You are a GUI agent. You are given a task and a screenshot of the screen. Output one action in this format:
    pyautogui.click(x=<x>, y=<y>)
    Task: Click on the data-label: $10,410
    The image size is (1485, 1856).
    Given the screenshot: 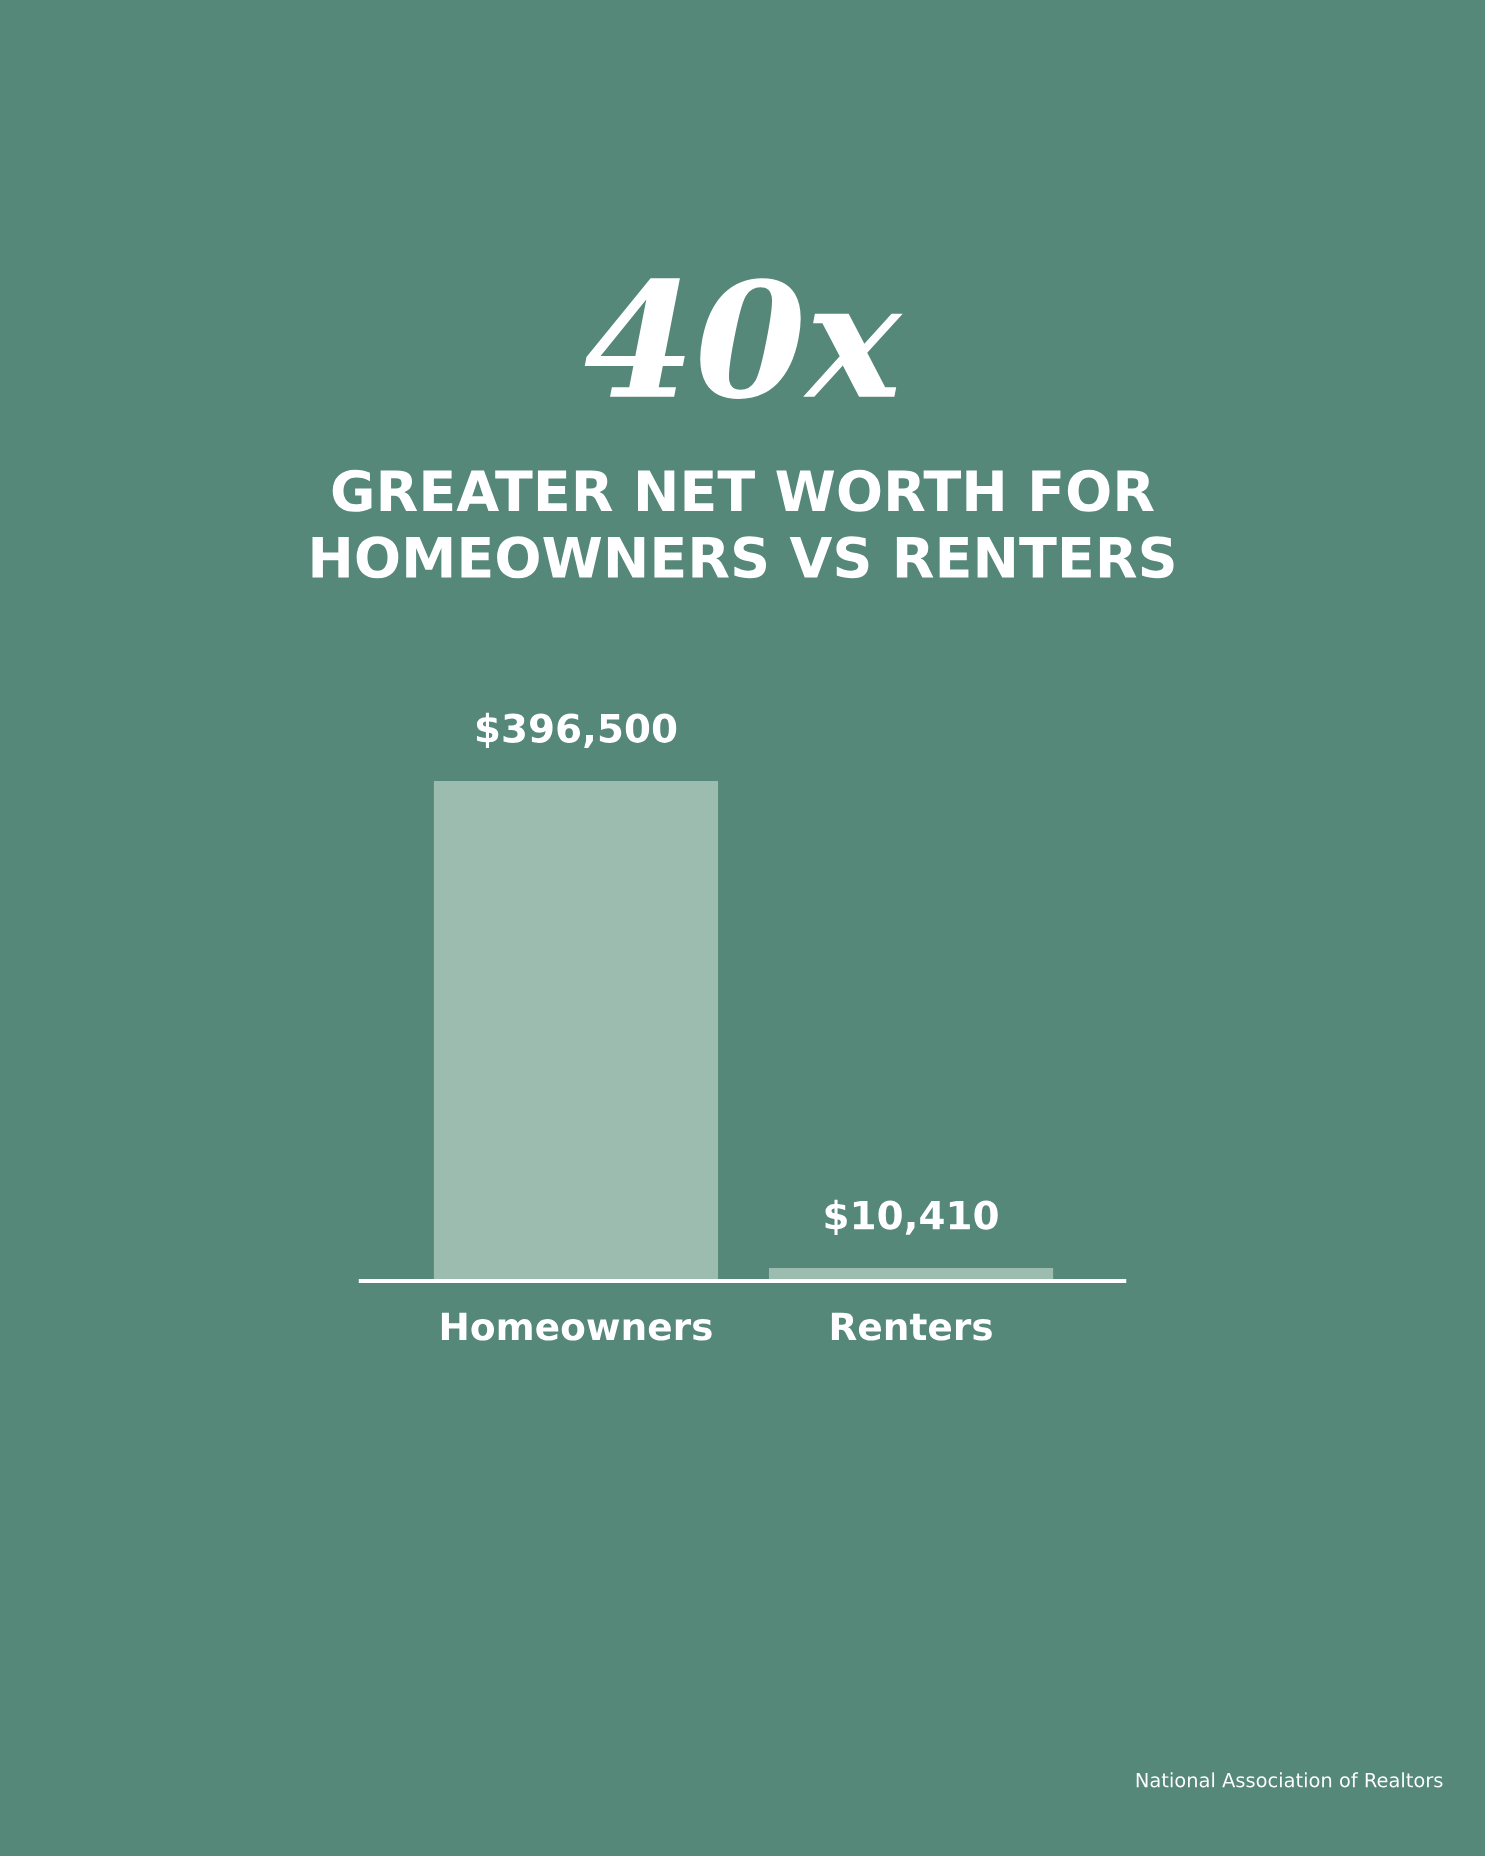 What is the action you would take?
    pyautogui.click(x=911, y=1217)
    